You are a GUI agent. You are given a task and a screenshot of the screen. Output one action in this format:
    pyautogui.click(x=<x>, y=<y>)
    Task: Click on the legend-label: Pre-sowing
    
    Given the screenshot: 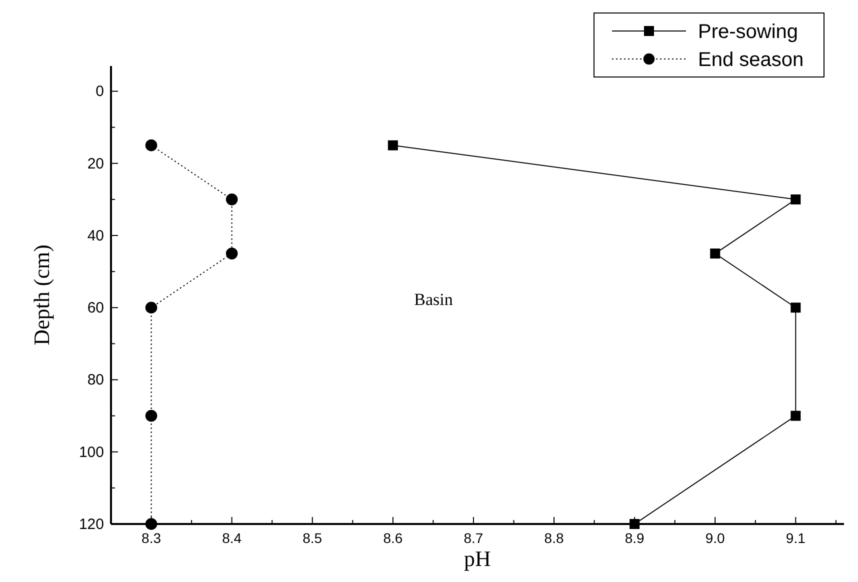 What is the action you would take?
    pyautogui.click(x=748, y=32)
    